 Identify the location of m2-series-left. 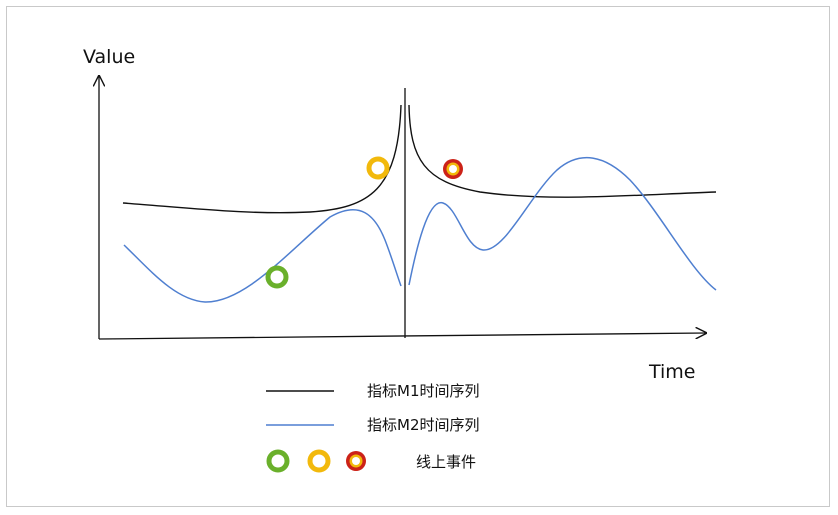
(262, 255).